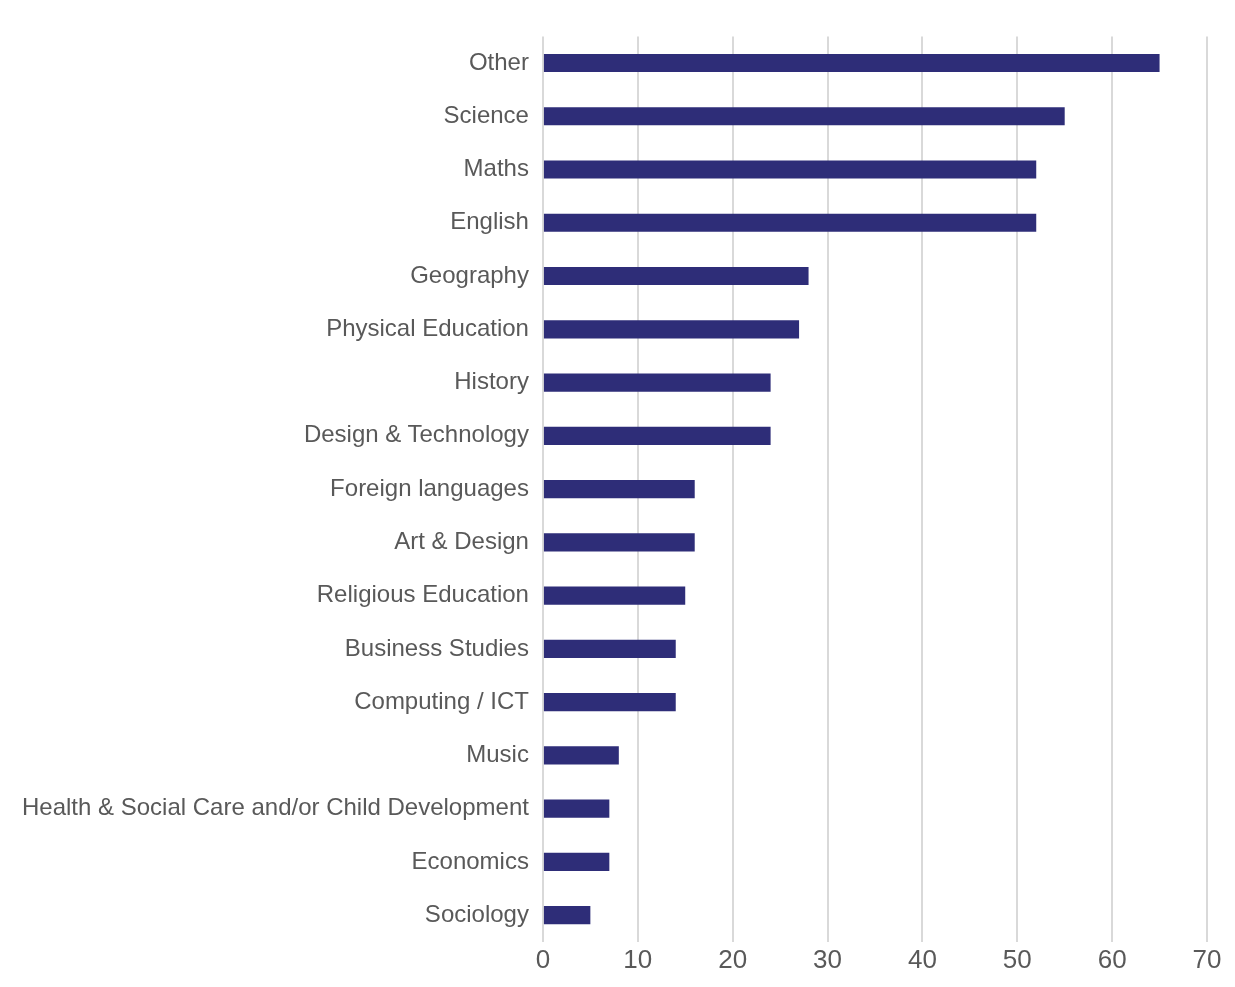 The image size is (1235, 987). Describe the element at coordinates (497, 754) in the screenshot. I see `y-tick-label: Music` at that location.